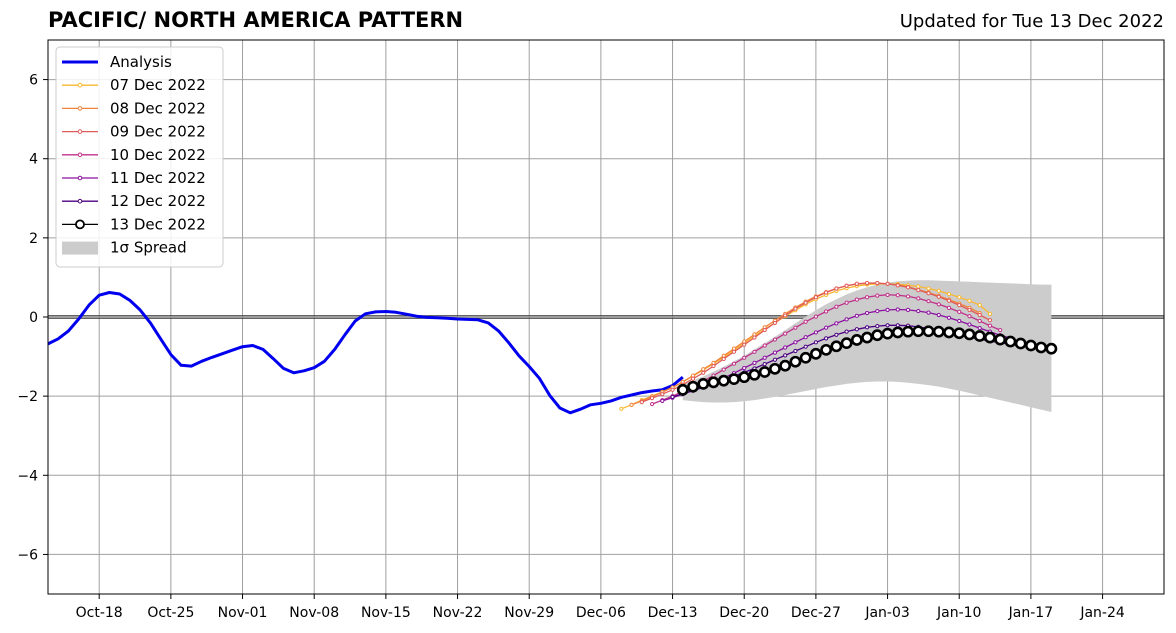  I want to click on y-tick-label: −6, so click(27, 555).